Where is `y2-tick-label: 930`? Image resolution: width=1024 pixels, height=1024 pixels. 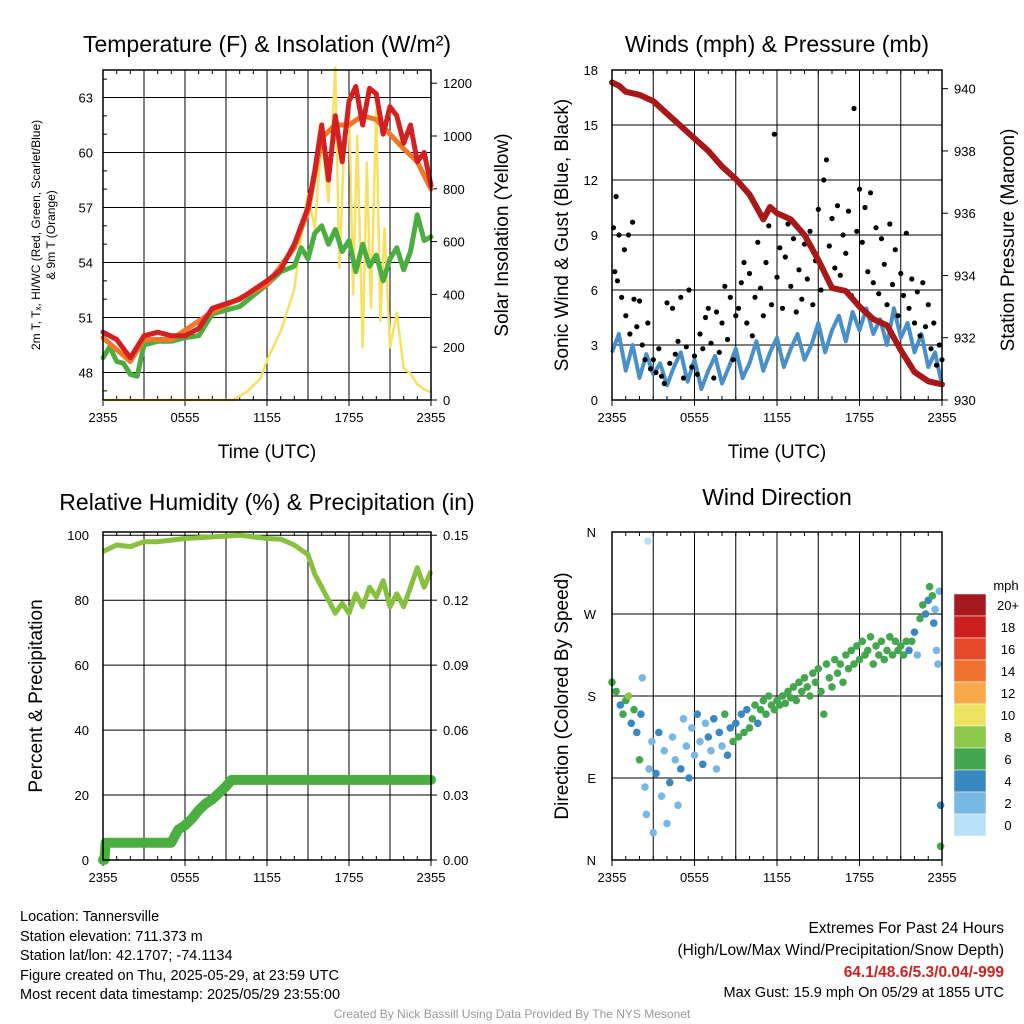 y2-tick-label: 930 is located at coordinates (965, 400).